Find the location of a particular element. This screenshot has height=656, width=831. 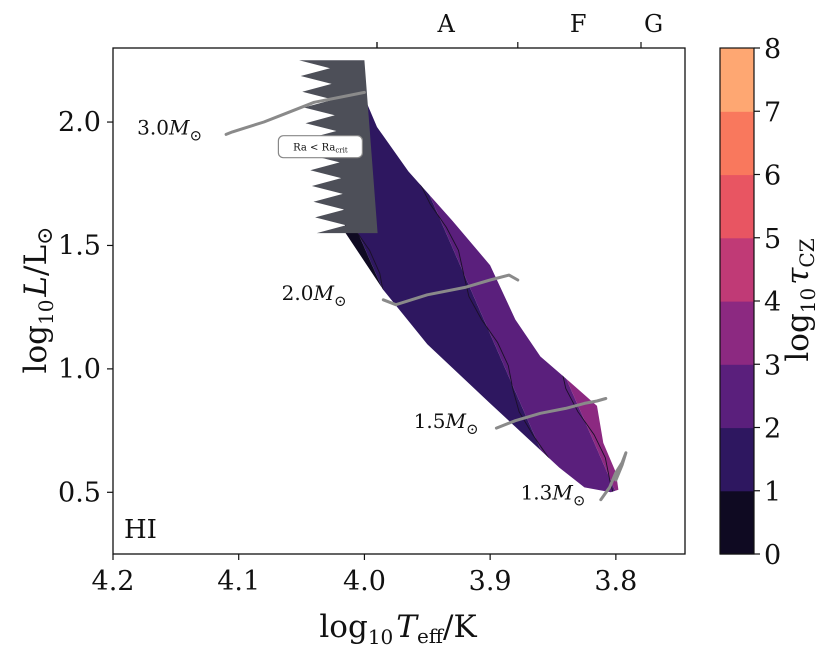

unstable-label-sub: crit is located at coordinates (341, 151).